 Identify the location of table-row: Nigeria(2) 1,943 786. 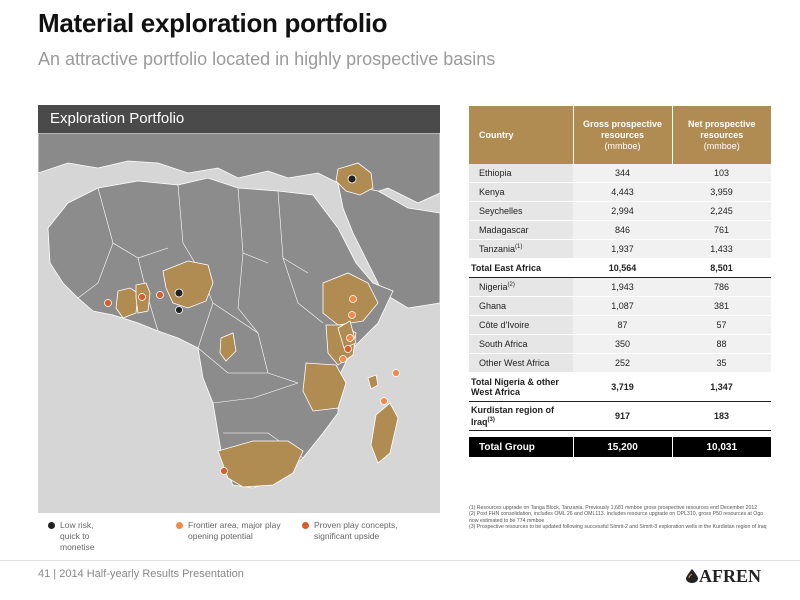
(620, 287).